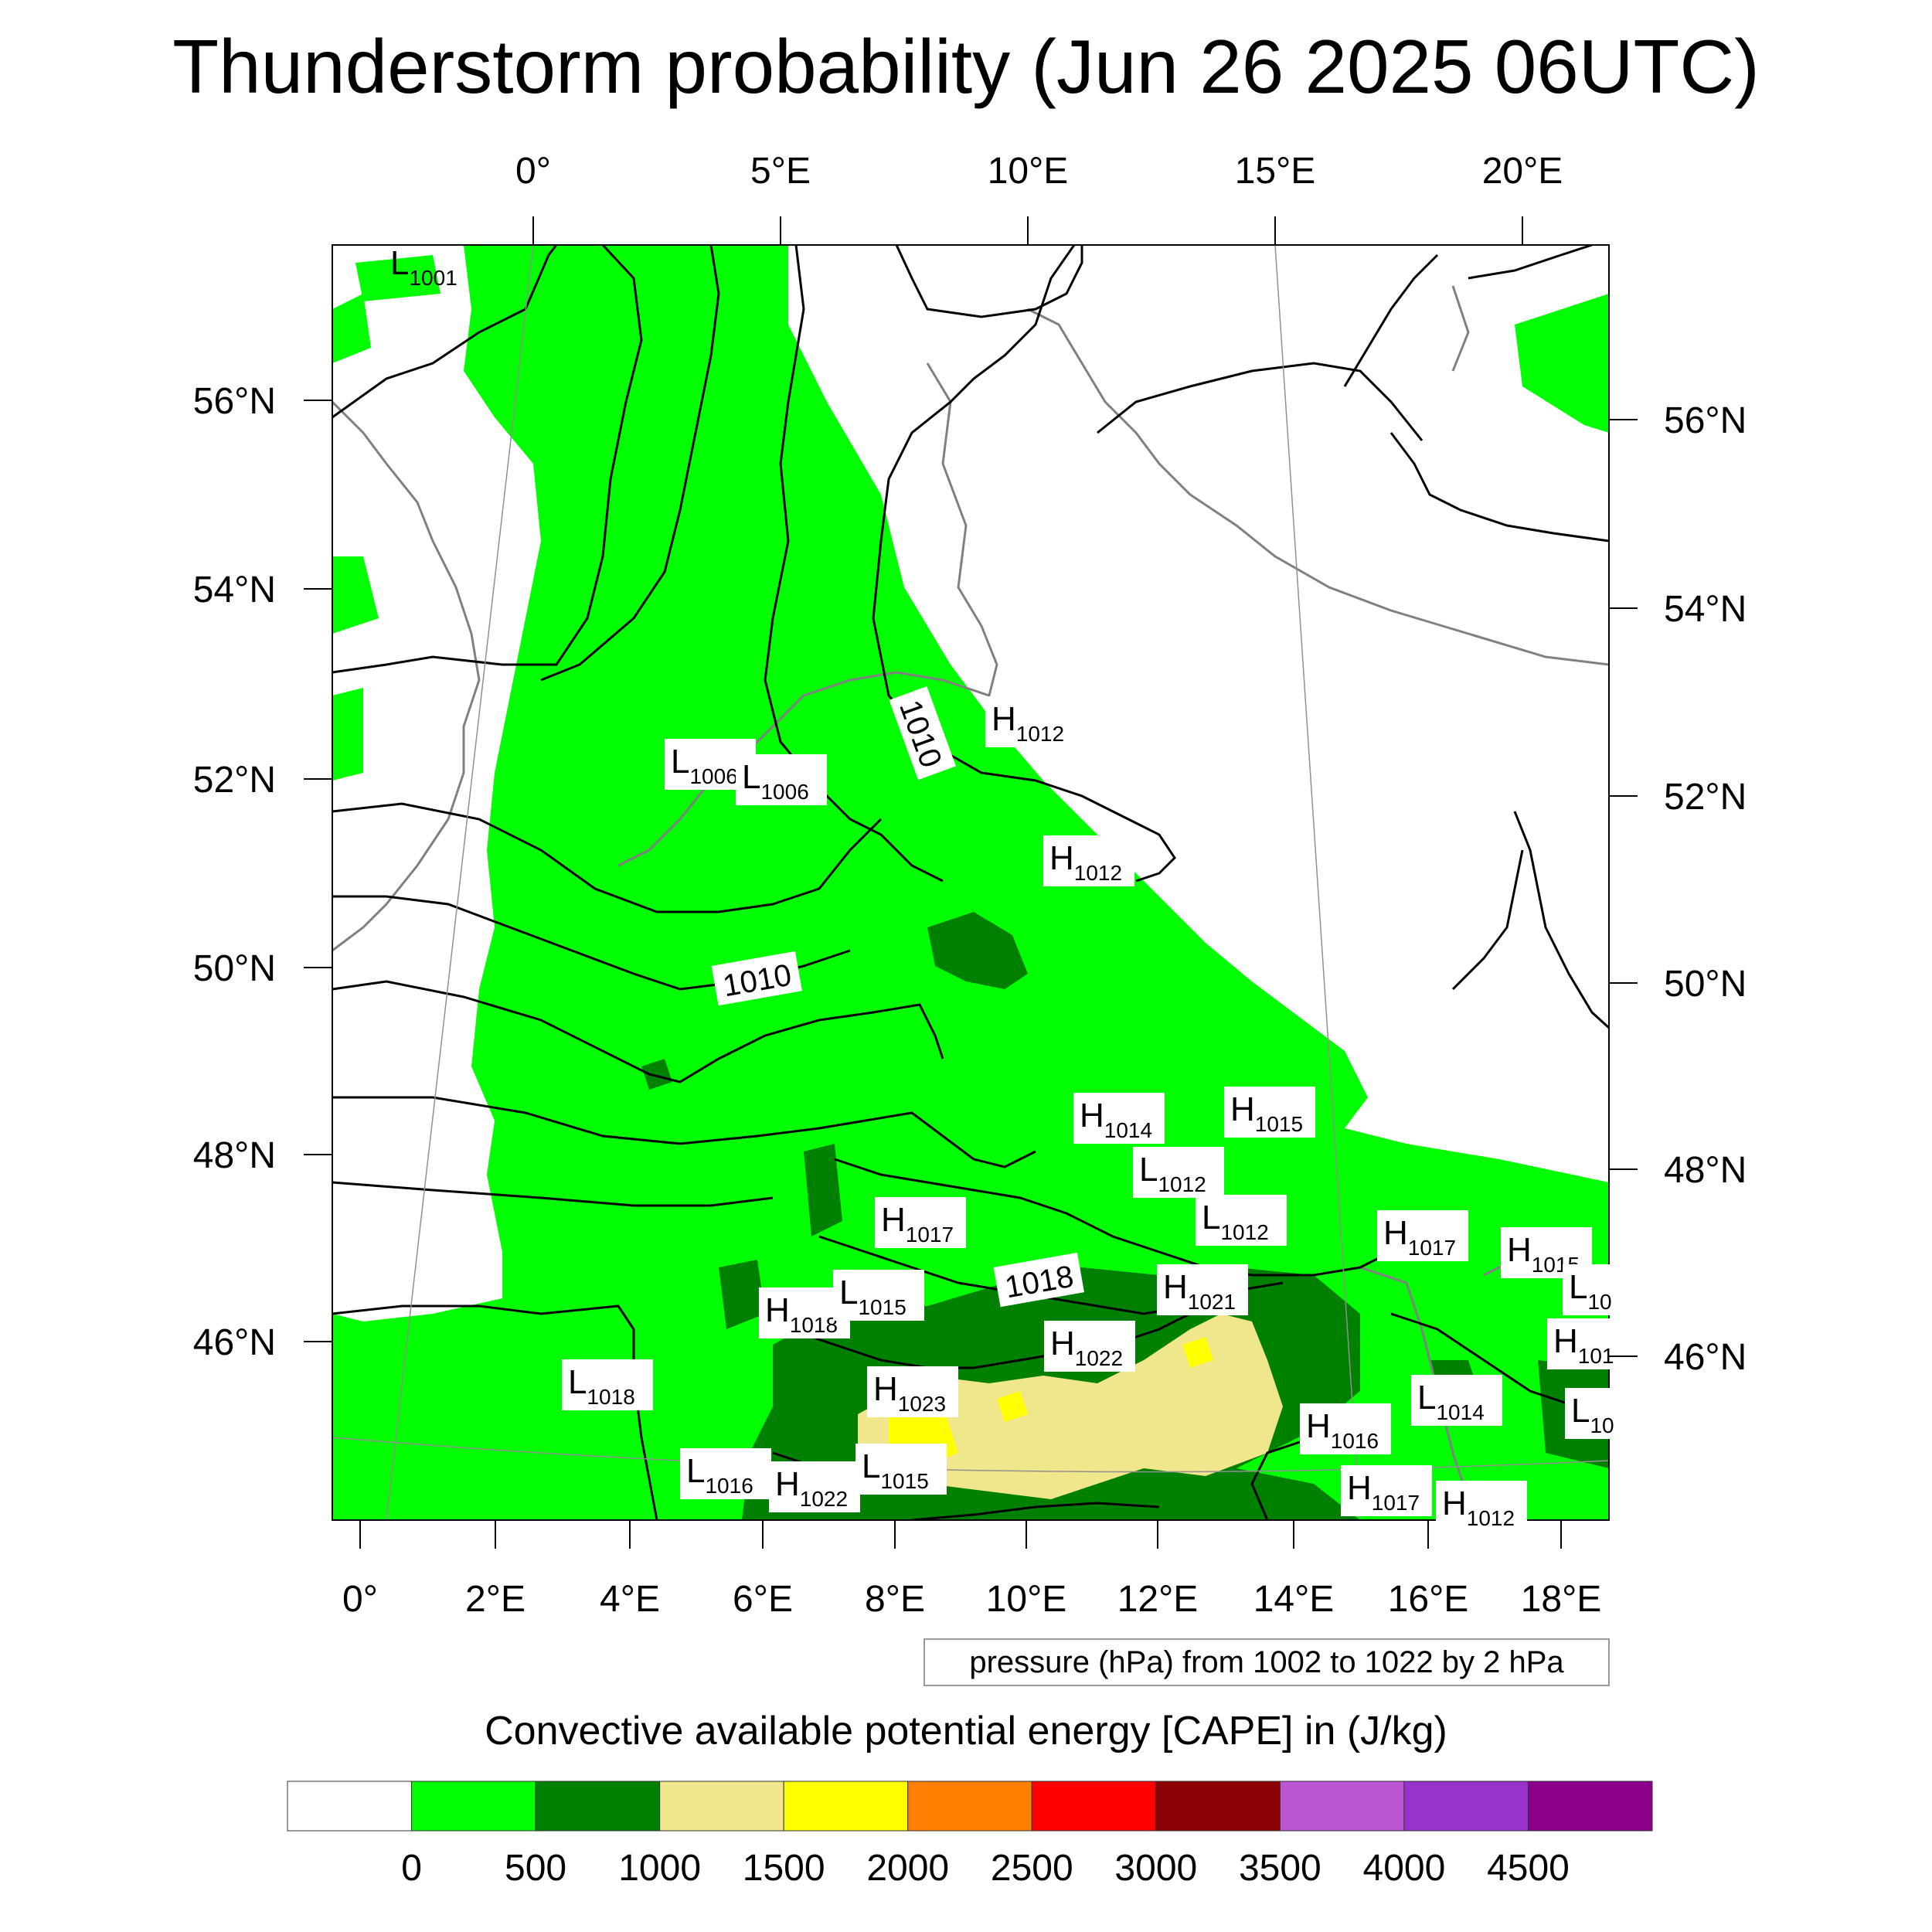  I want to click on low-pressure-label: L1006, so click(781, 780).